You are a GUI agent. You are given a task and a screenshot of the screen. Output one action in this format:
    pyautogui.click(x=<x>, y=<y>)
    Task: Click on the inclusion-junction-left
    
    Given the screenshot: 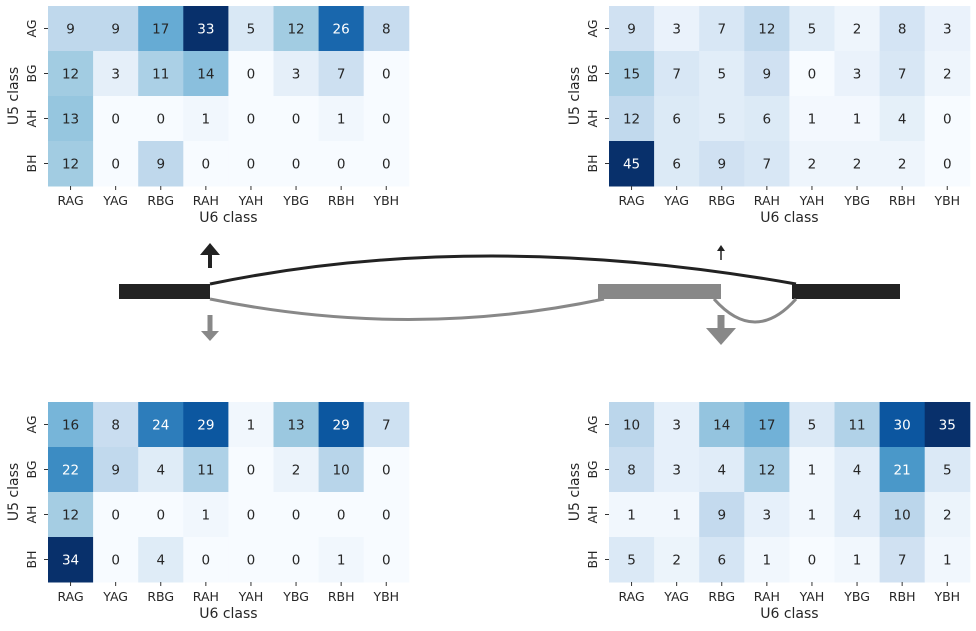 What is the action you would take?
    pyautogui.click(x=407, y=309)
    